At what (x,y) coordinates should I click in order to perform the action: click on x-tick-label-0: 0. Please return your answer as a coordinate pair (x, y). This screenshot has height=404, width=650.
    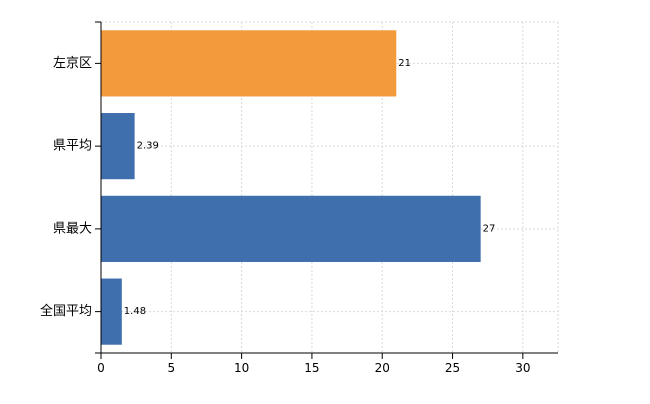
    Looking at the image, I should click on (101, 368).